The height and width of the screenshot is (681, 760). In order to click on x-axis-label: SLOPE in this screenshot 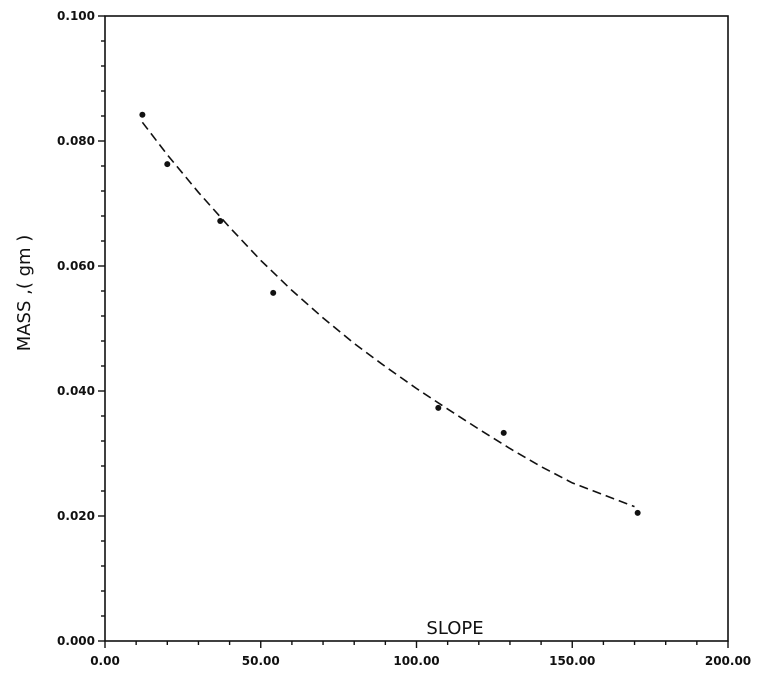, I will do `click(454, 628)`.